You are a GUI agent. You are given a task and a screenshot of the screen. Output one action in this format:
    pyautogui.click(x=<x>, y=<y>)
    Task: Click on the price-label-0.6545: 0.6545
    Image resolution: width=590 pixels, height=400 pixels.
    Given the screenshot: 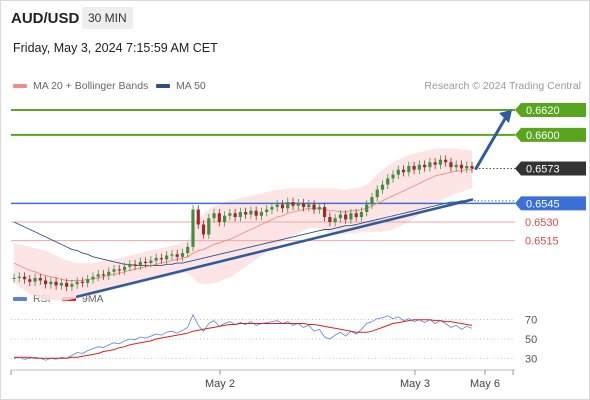 What is the action you would take?
    pyautogui.click(x=543, y=204)
    